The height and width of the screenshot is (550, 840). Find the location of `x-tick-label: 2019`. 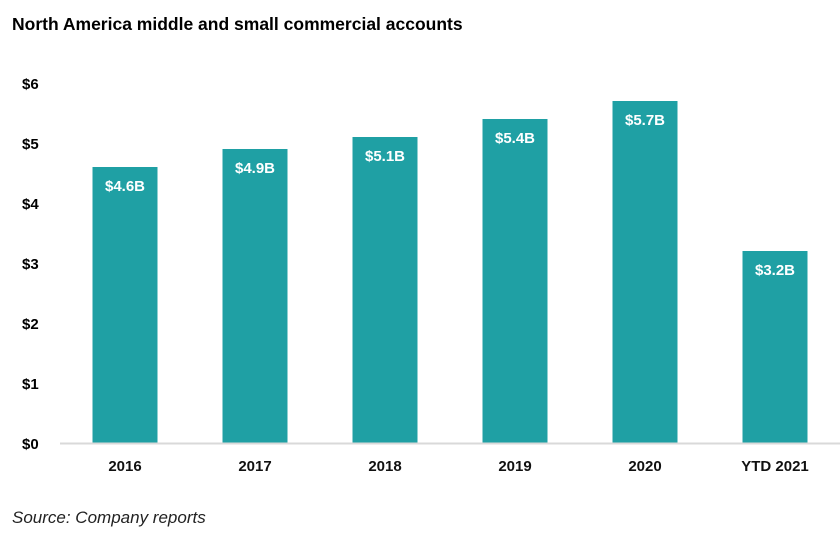

x-tick-label: 2019 is located at coordinates (514, 466).